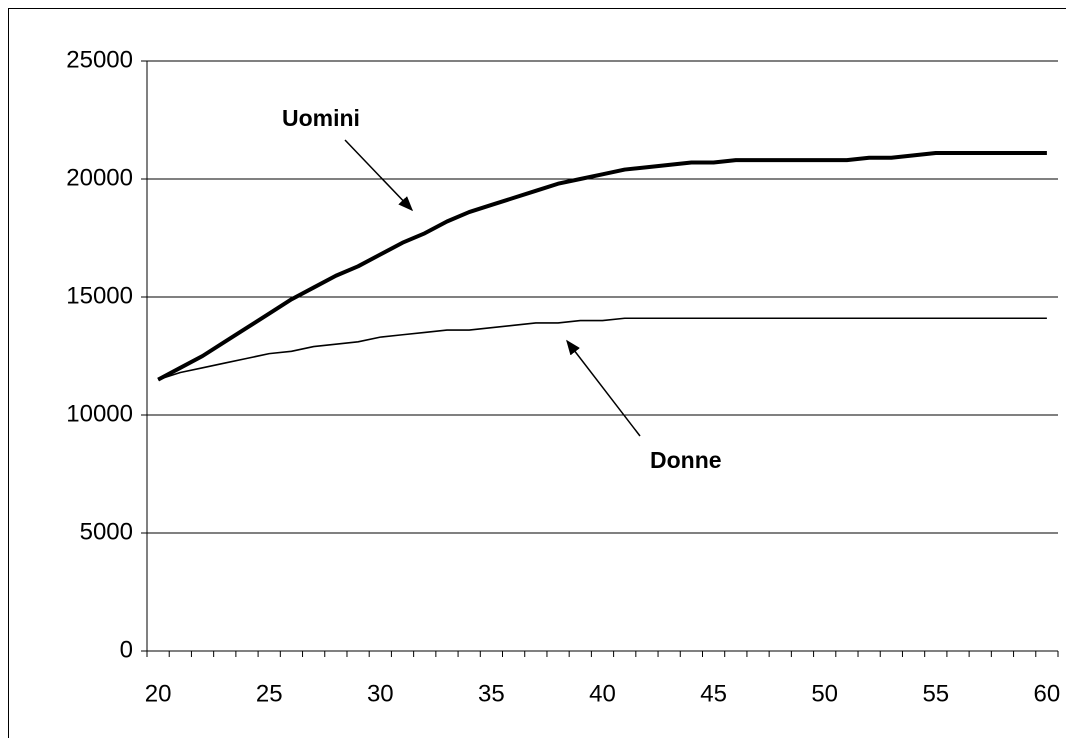  Describe the element at coordinates (99, 295) in the screenshot. I see `y-tick-label: 15000` at that location.